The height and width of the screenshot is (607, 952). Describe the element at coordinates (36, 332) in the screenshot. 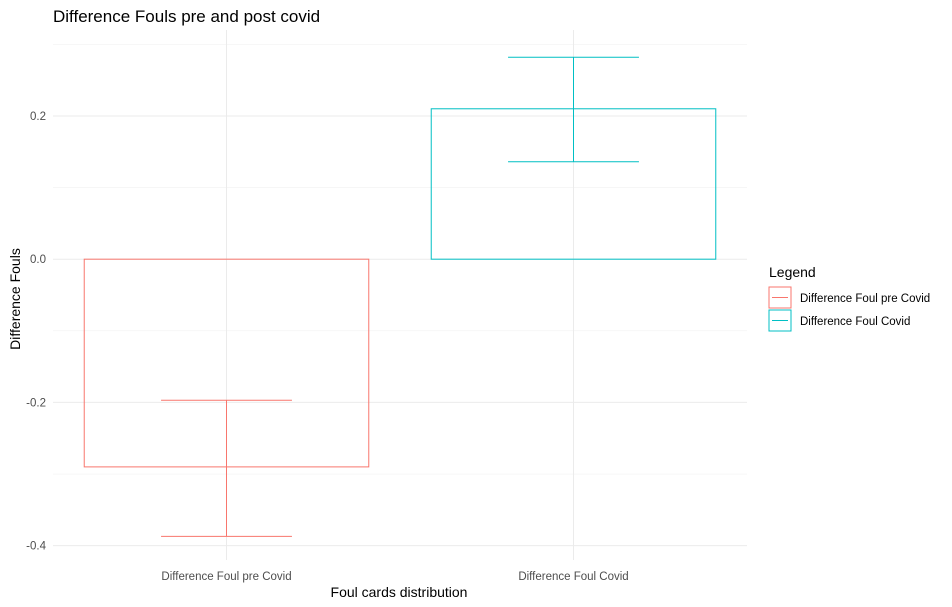

I see `y-axis-ticks: -0.4 -0.2 0.0 0.2` at that location.